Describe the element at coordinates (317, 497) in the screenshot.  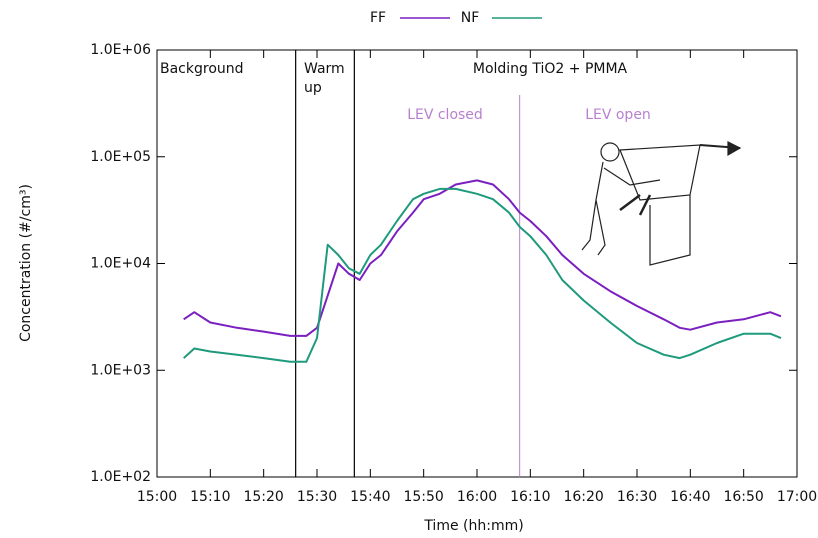
I see `x-tick-label: 15:30` at that location.